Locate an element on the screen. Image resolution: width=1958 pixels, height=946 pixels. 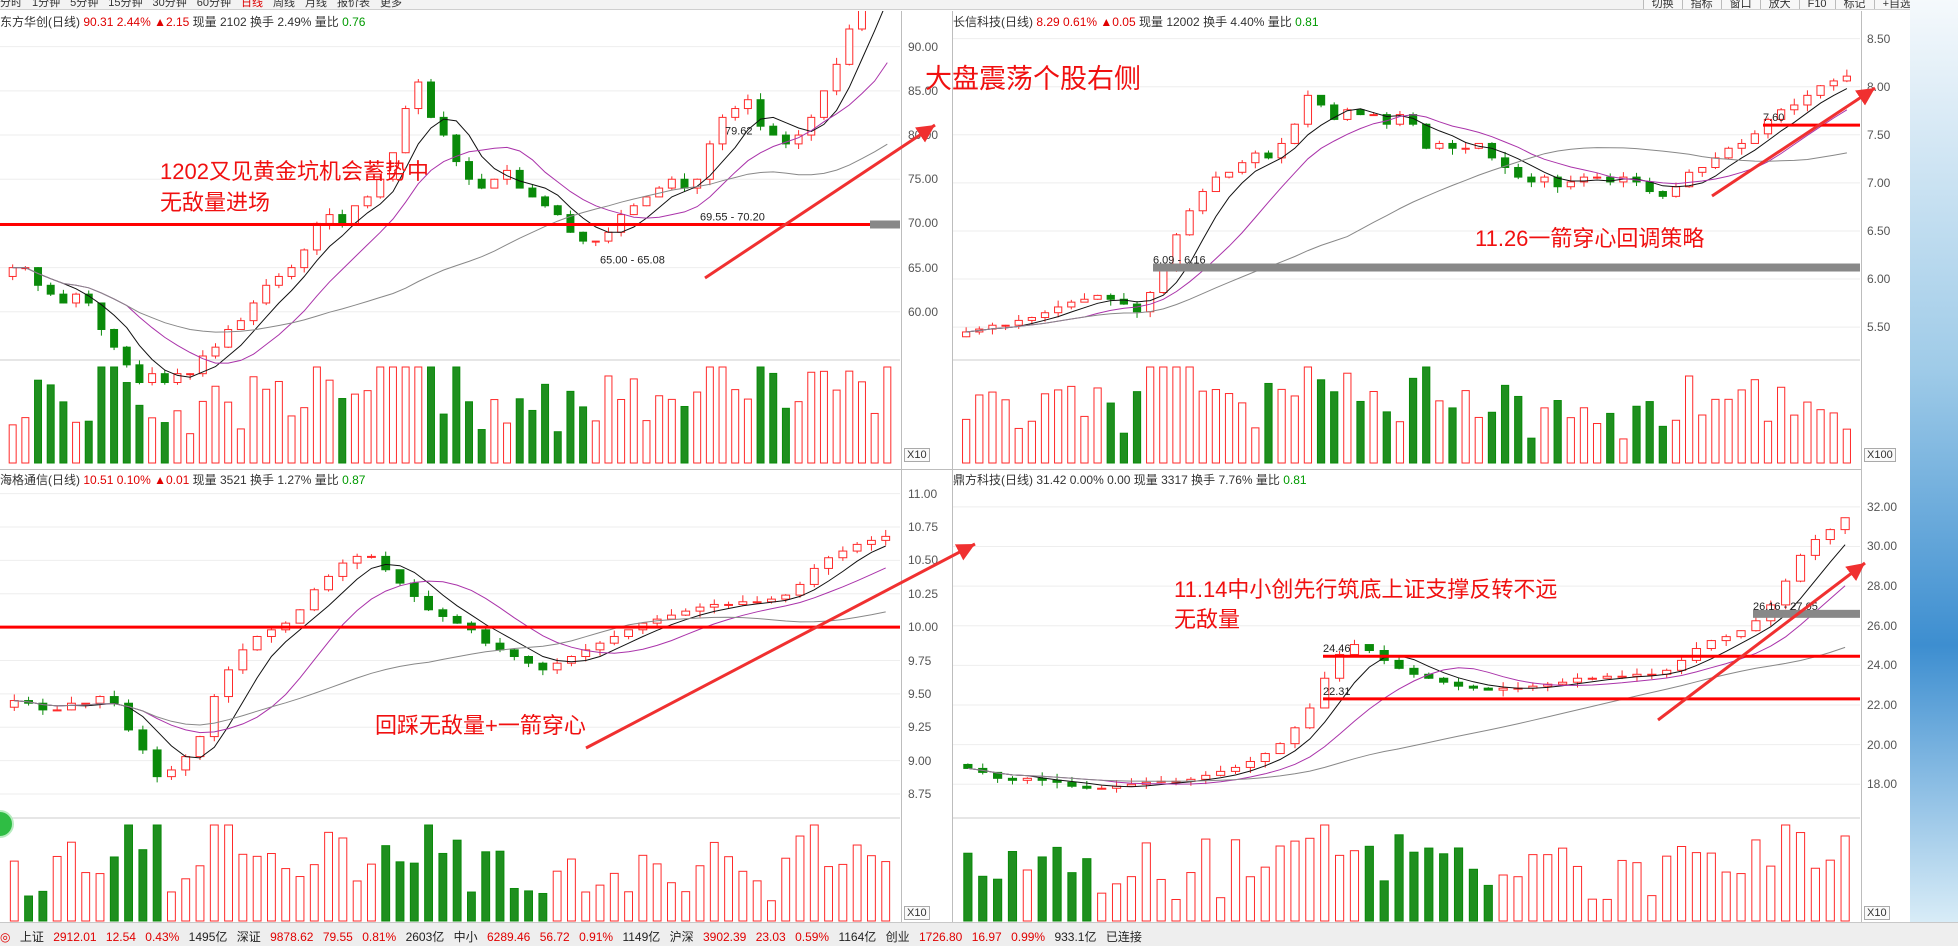
price-level-label: 65.00 - 65.08 is located at coordinates (632, 260).